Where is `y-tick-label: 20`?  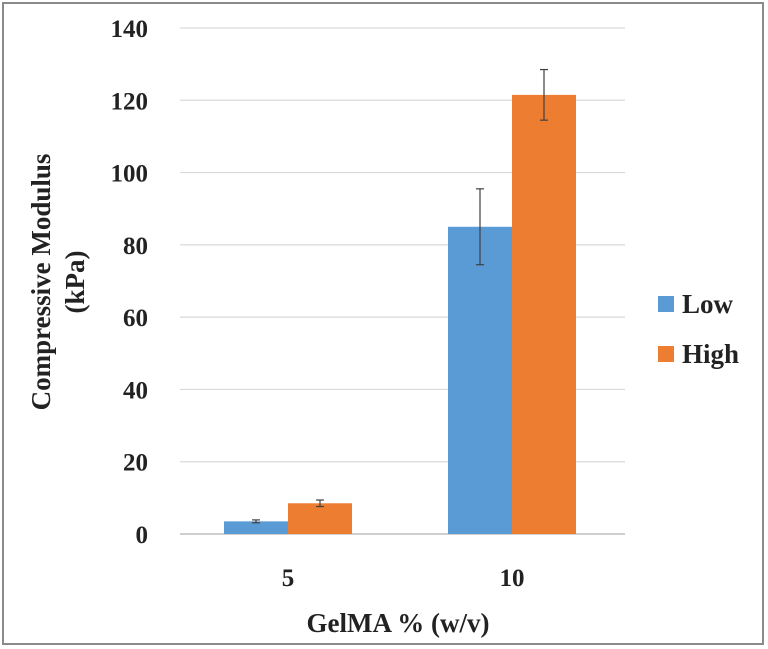
y-tick-label: 20 is located at coordinates (135, 463).